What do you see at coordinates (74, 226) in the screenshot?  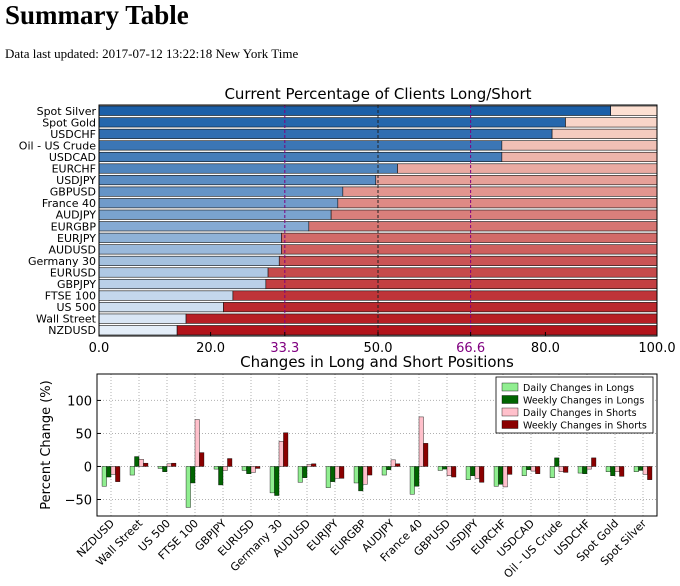 I see `category-label: EURGBP` at bounding box center [74, 226].